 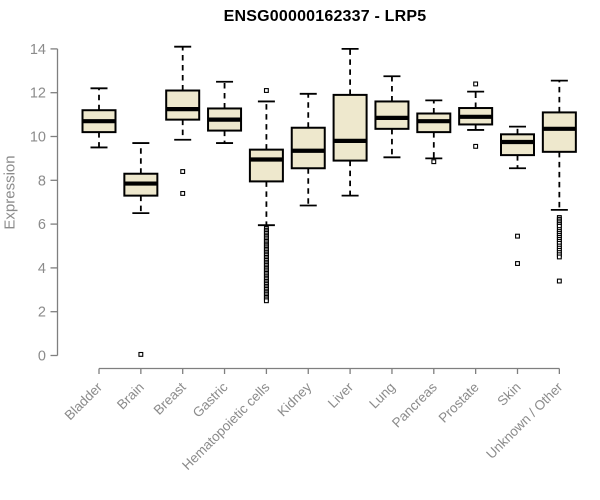 What do you see at coordinates (42, 269) in the screenshot?
I see `y-tick-label: 4` at bounding box center [42, 269].